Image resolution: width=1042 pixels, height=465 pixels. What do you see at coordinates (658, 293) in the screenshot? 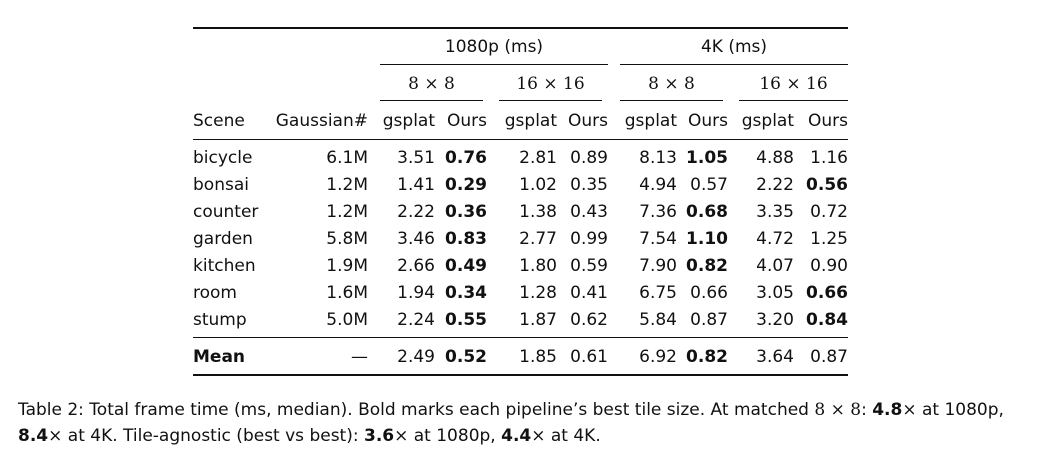
I see `gsplat-time: 6.75` at bounding box center [658, 293].